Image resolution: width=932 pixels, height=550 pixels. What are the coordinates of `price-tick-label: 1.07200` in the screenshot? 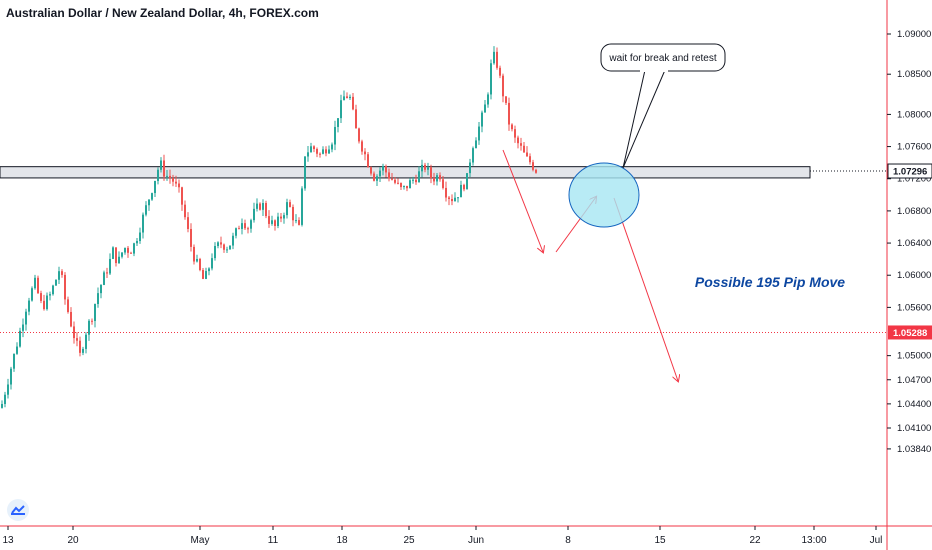 It's located at (914, 179).